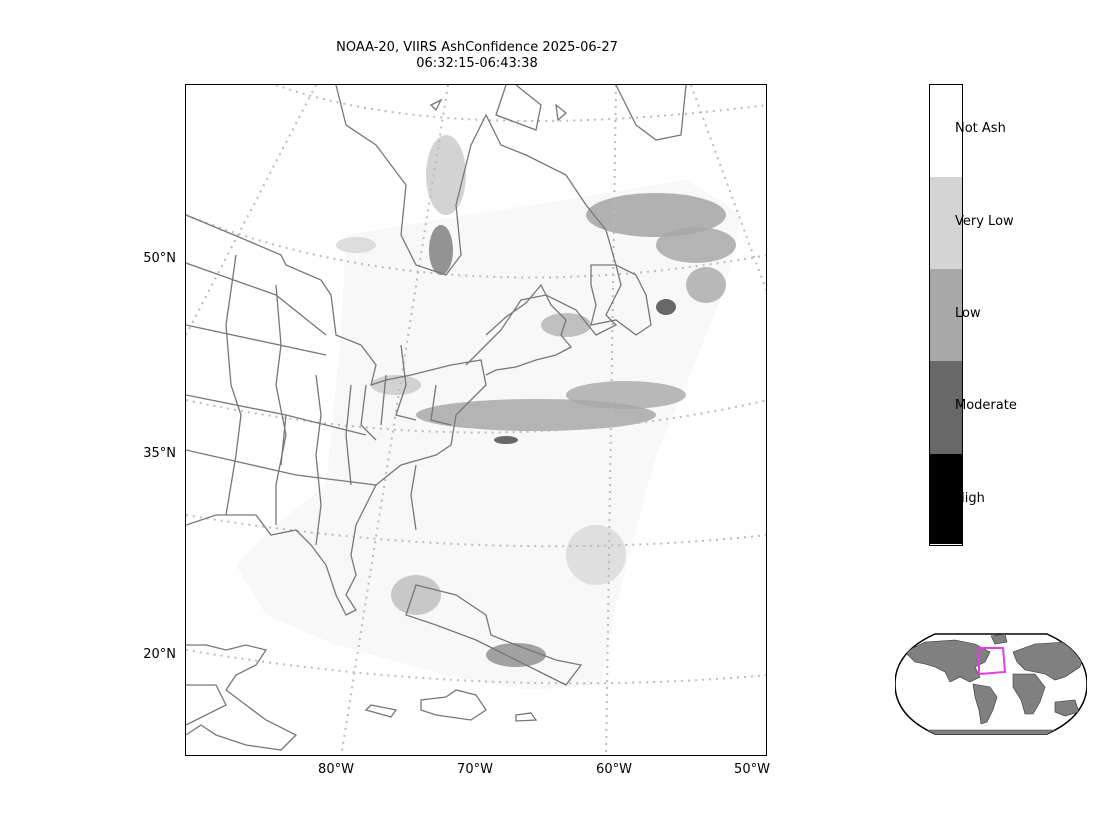 The width and height of the screenshot is (1120, 840). Describe the element at coordinates (992, 661) in the screenshot. I see `domain-box` at that location.